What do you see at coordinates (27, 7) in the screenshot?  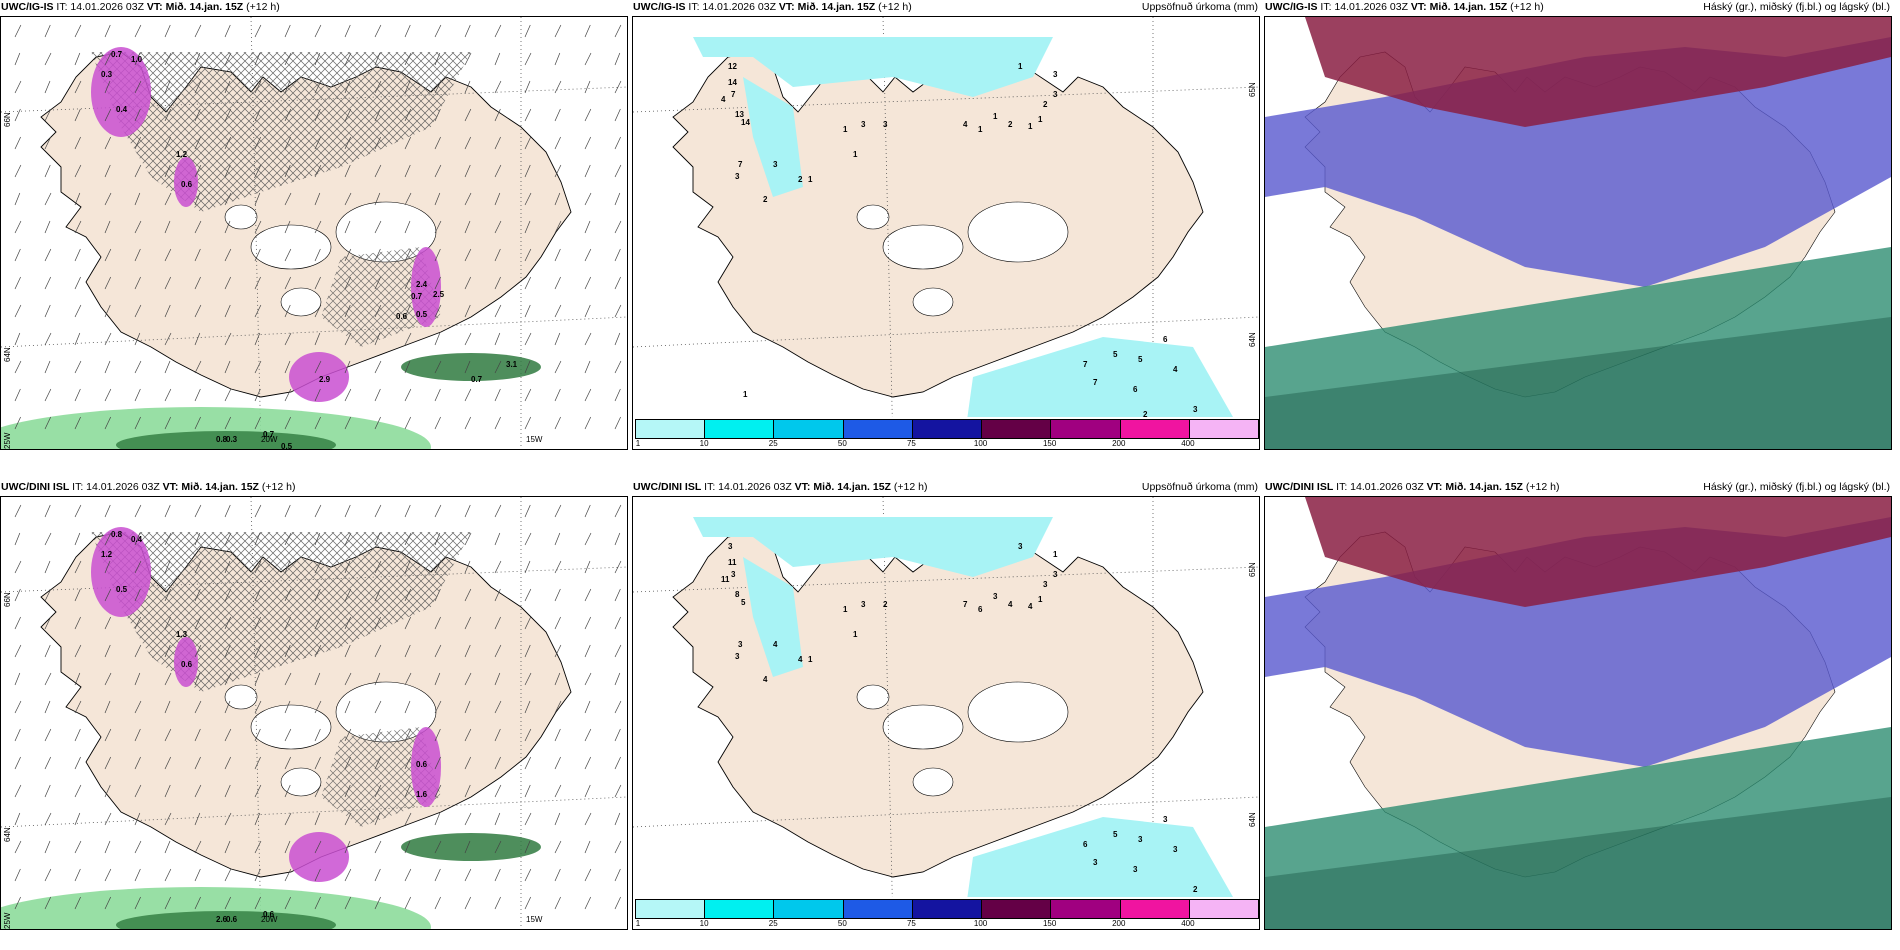 I see `model-name: UWC/IG-IS` at bounding box center [27, 7].